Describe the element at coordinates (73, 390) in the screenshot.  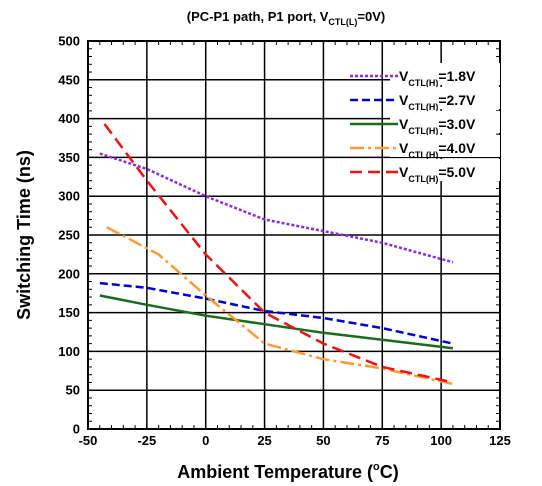
I see `y-tick-label: 50` at that location.